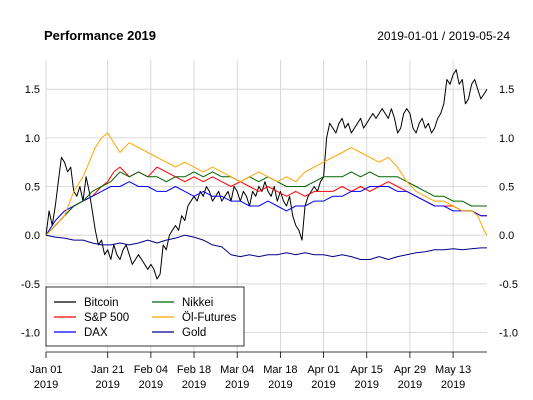 The width and height of the screenshot is (533, 400). What do you see at coordinates (107, 370) in the screenshot?
I see `x-tick-label: Jan 21` at bounding box center [107, 370].